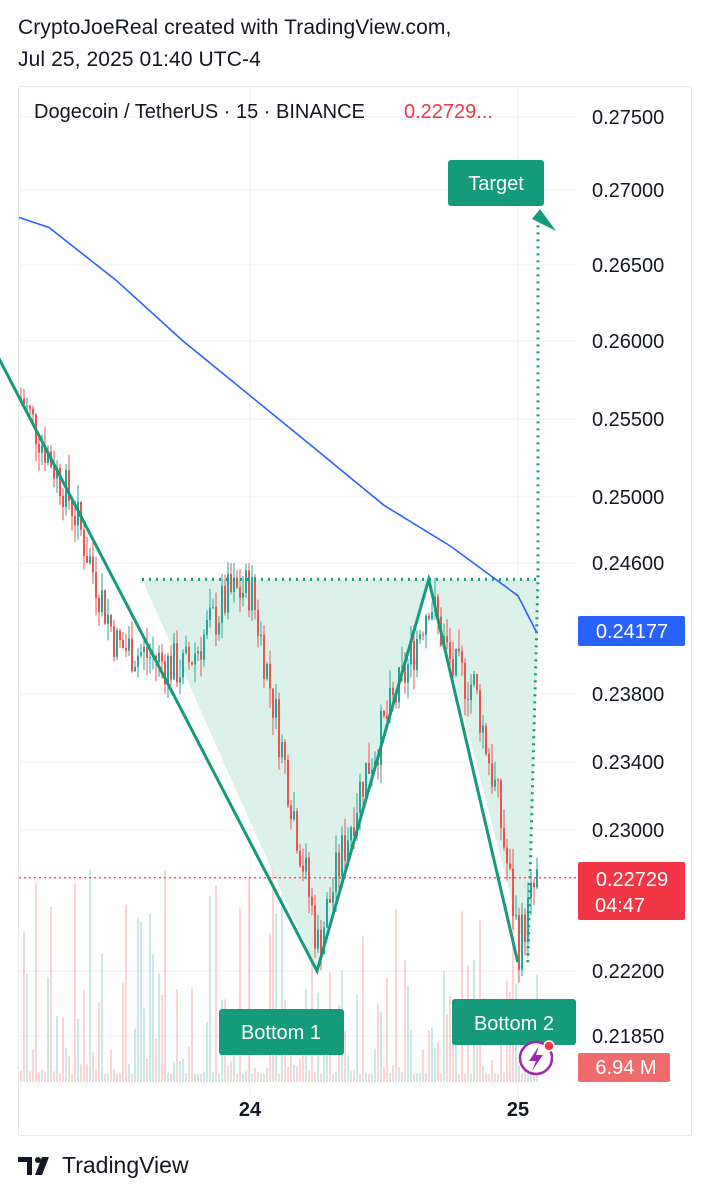  What do you see at coordinates (628, 191) in the screenshot?
I see `y-tick-label: 0.27000` at bounding box center [628, 191].